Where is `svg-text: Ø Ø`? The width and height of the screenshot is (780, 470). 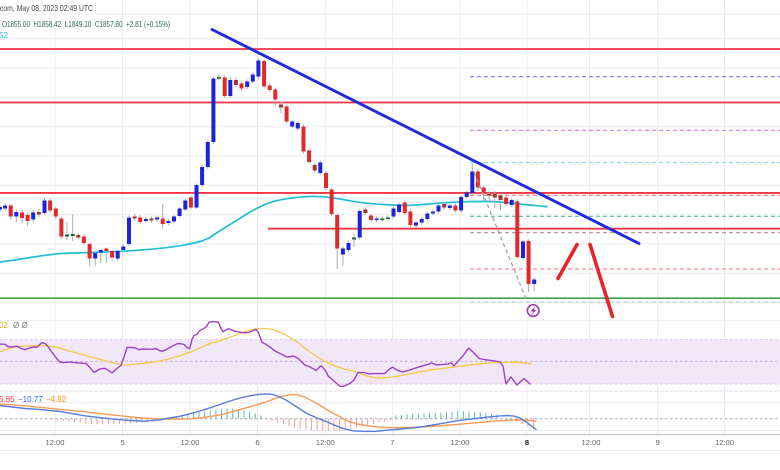 svg-text: Ø Ø is located at coordinates (20, 325).